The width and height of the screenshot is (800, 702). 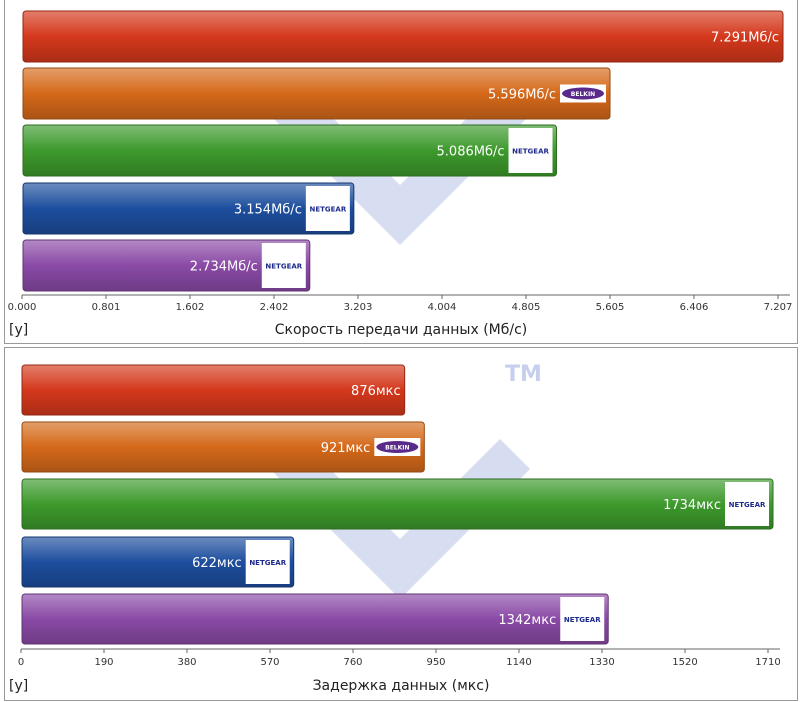 I want to click on x-tick-label: 0.801, so click(x=106, y=307).